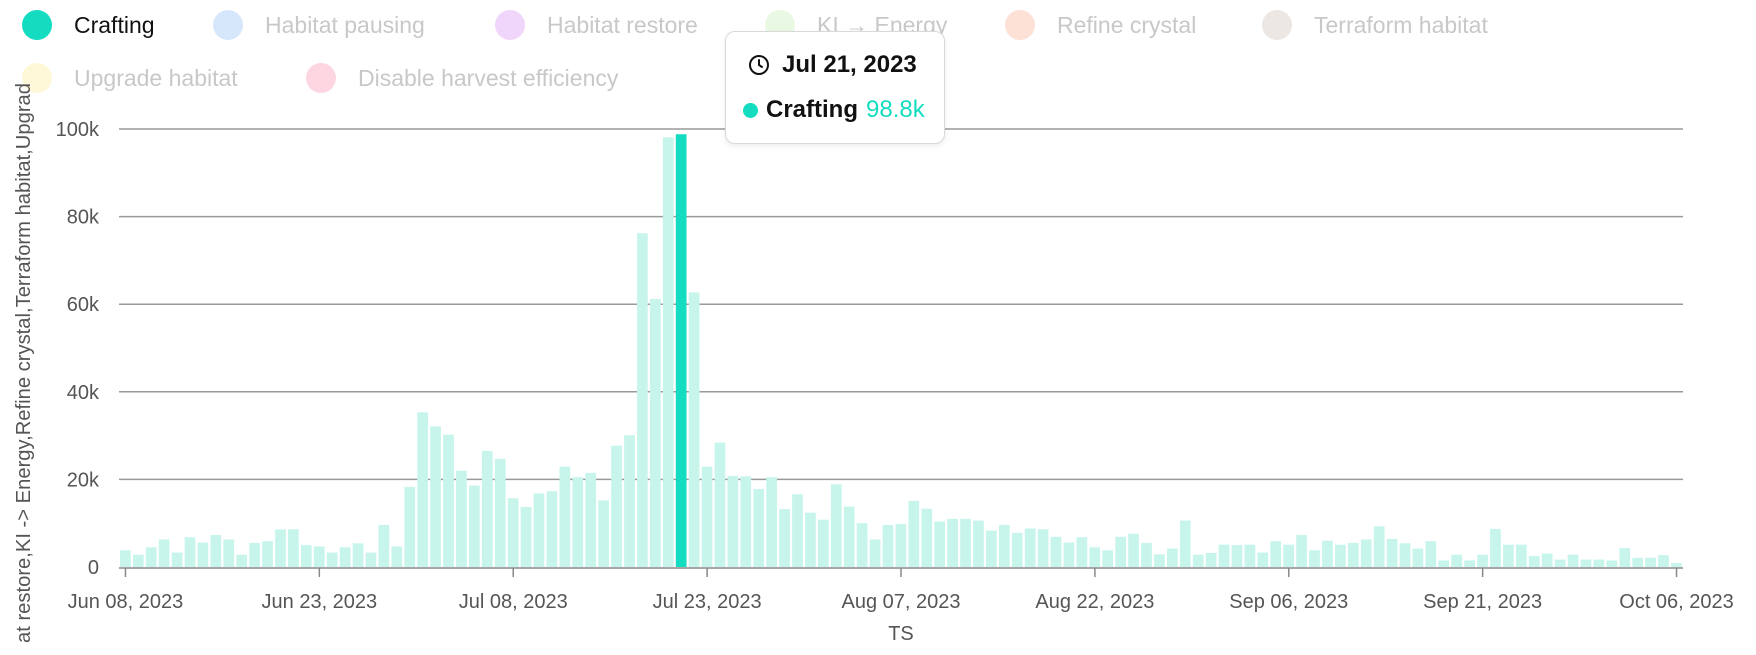 This screenshot has width=1756, height=655. Describe the element at coordinates (681, 351) in the screenshot. I see `bar-highlighted` at that location.